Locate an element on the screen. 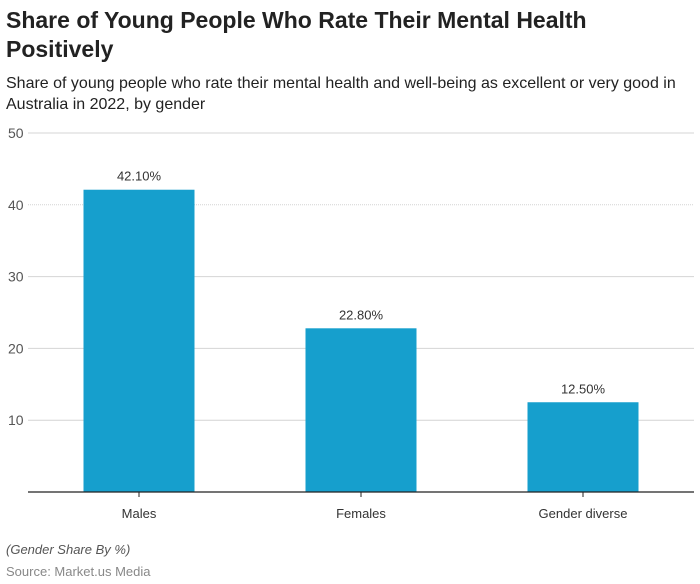  data-label: 22.80% is located at coordinates (361, 314).